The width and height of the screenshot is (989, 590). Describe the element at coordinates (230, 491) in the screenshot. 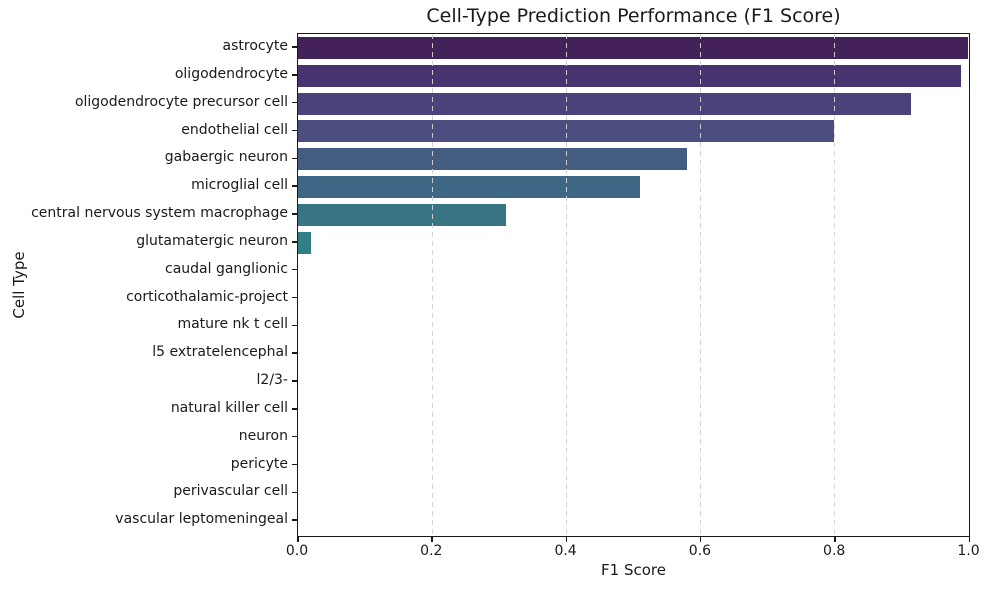

I see `y-tick-label: perivascular cell` at that location.